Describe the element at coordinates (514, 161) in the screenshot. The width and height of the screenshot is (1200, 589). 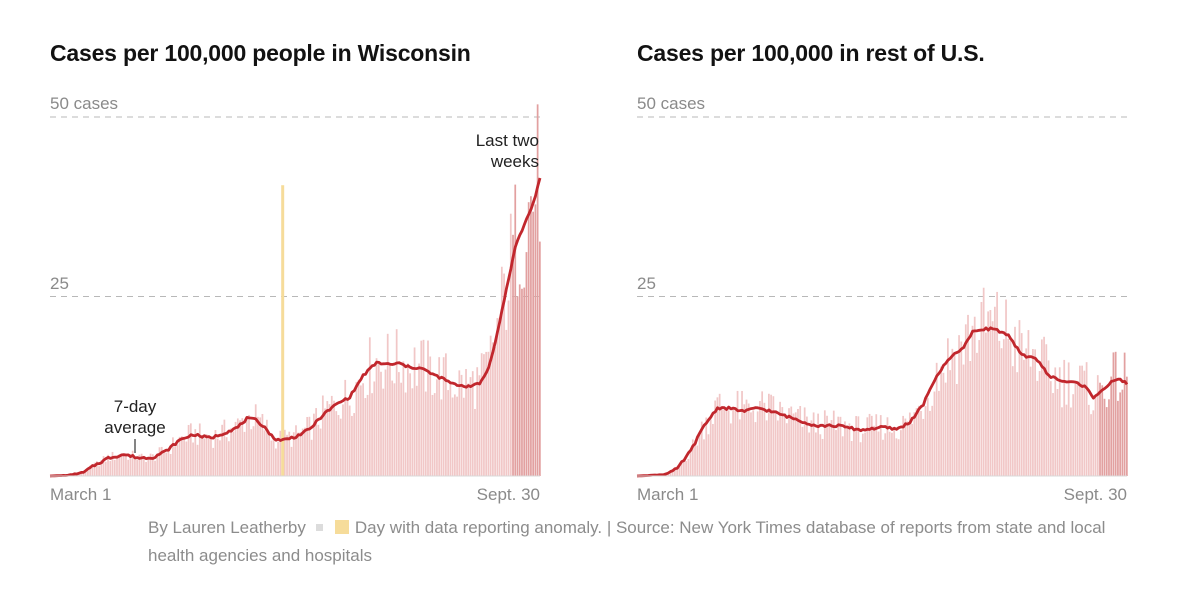
I see `annotation-last-two-weeks-line2: weeks` at that location.